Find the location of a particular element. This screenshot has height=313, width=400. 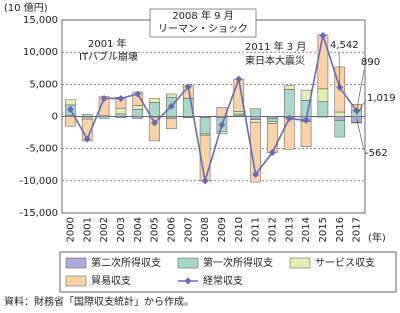

x-tick-label: 2010 is located at coordinates (239, 229).